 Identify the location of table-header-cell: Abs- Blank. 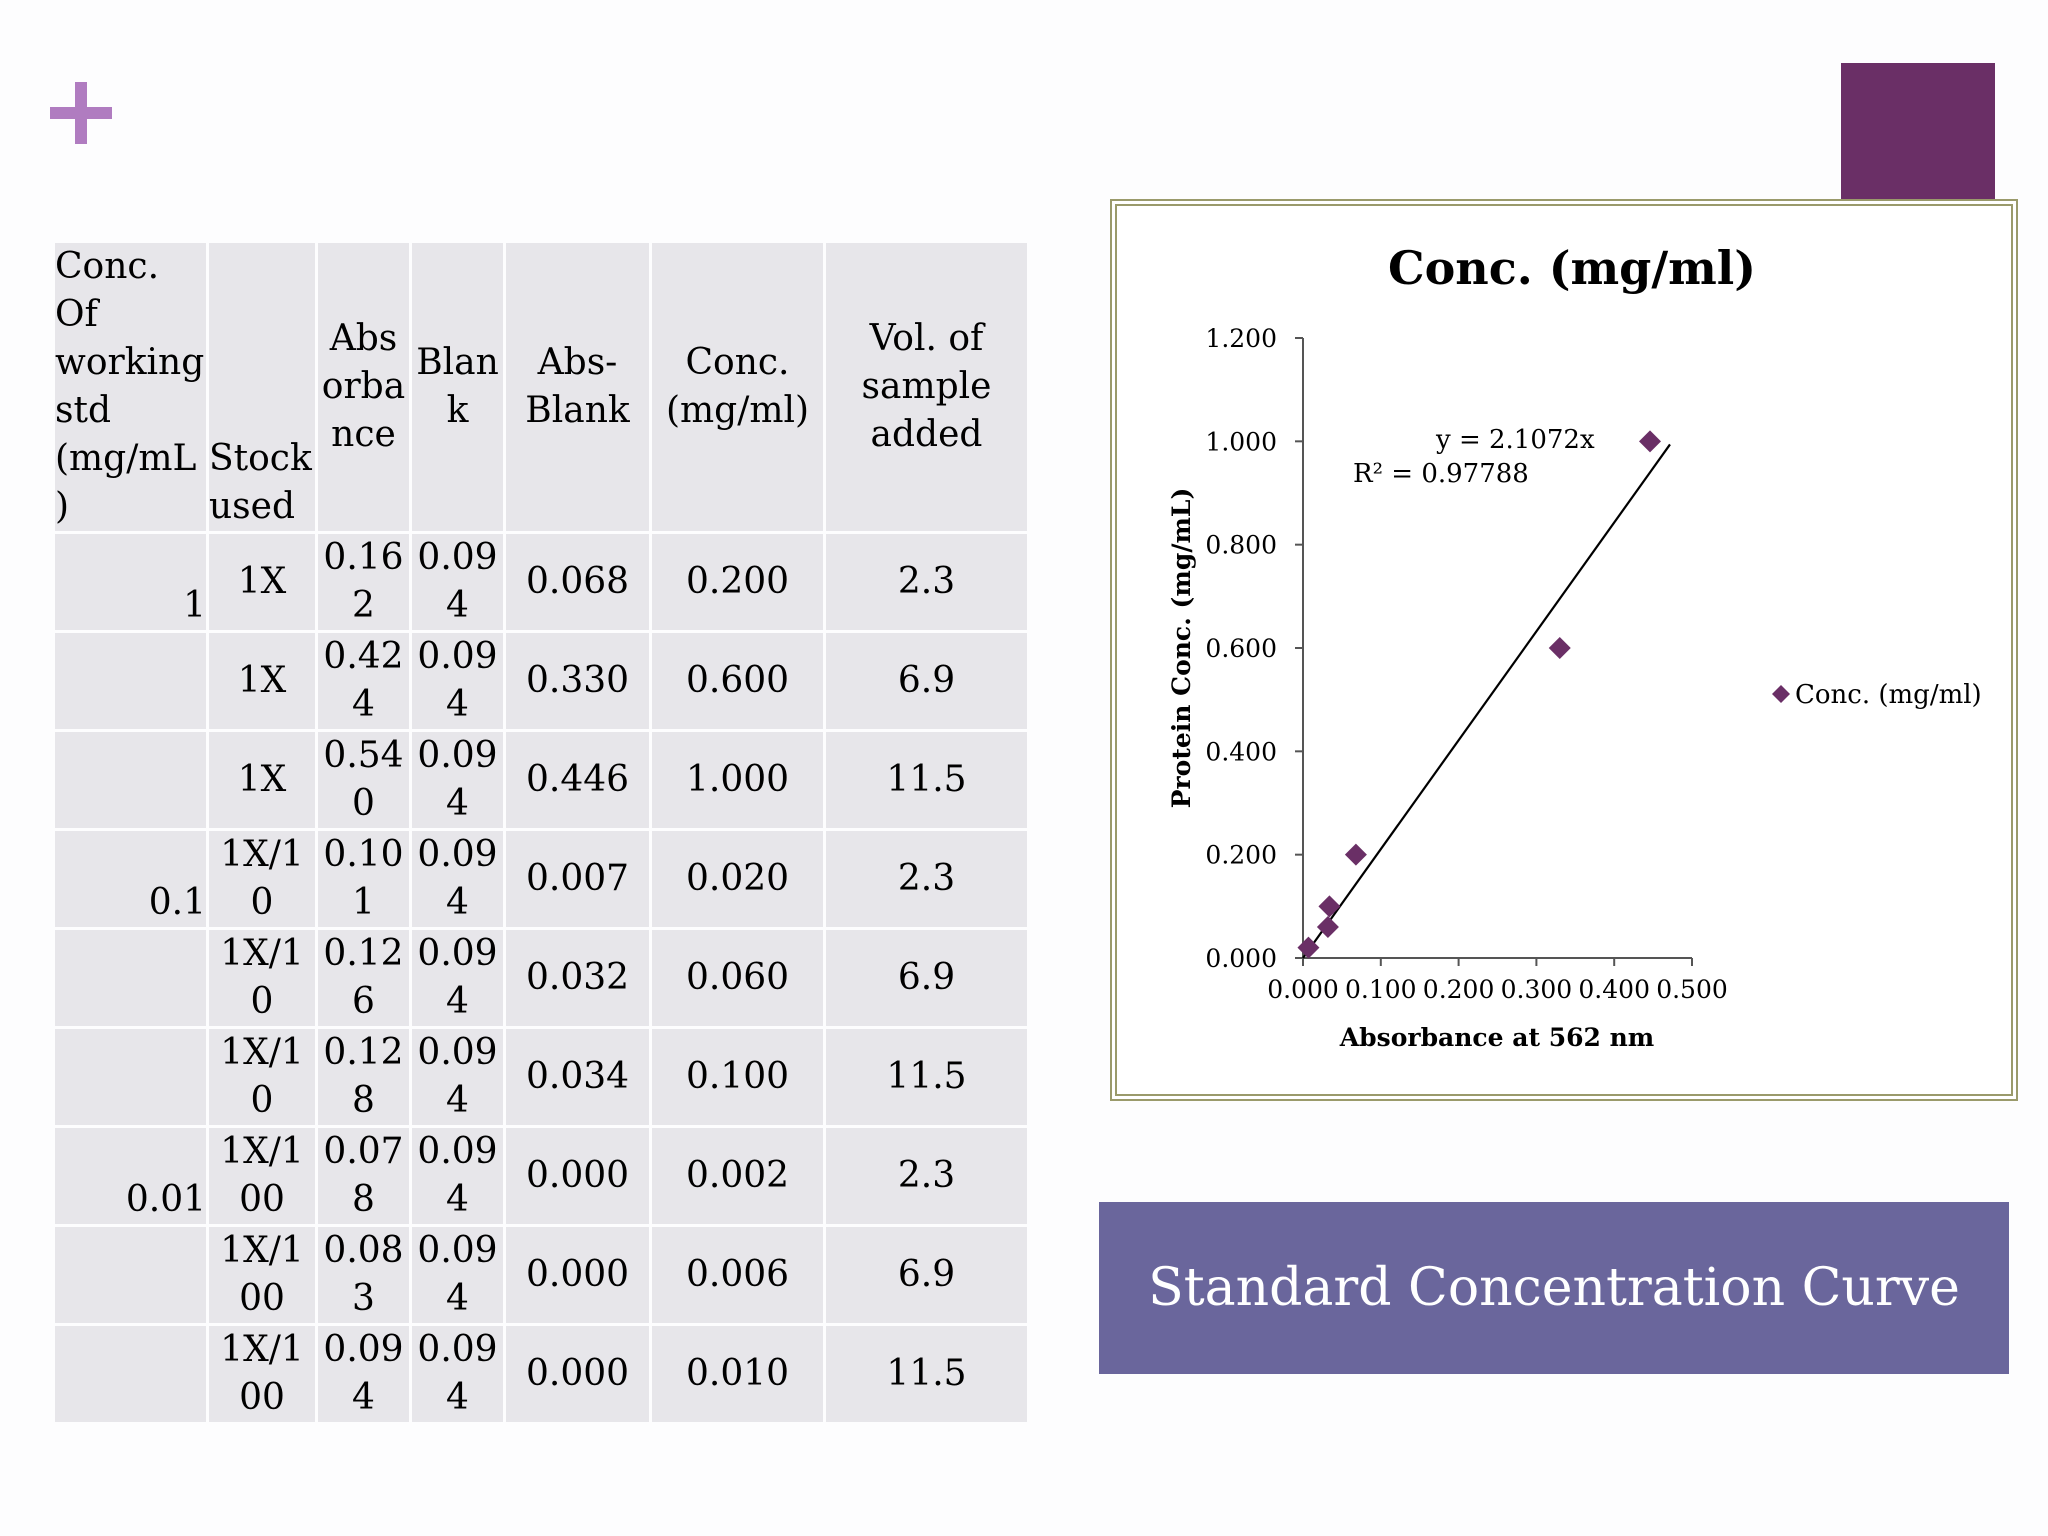
(577, 387).